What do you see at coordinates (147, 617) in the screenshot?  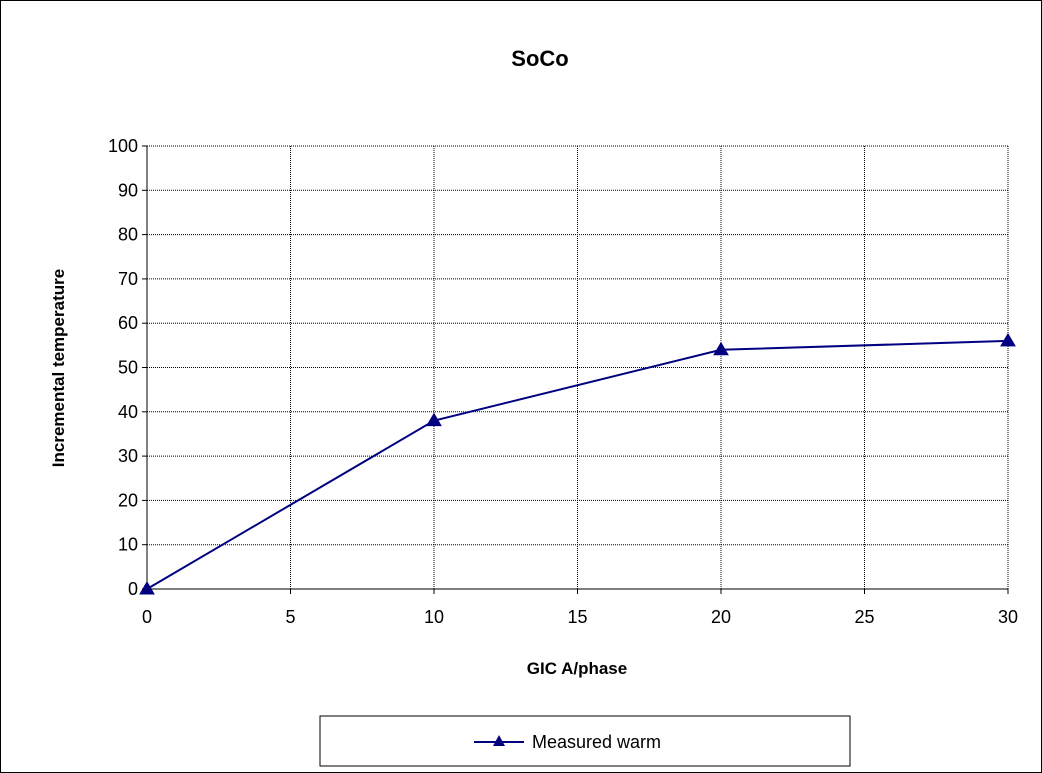 I see `x-tick-label: 0` at bounding box center [147, 617].